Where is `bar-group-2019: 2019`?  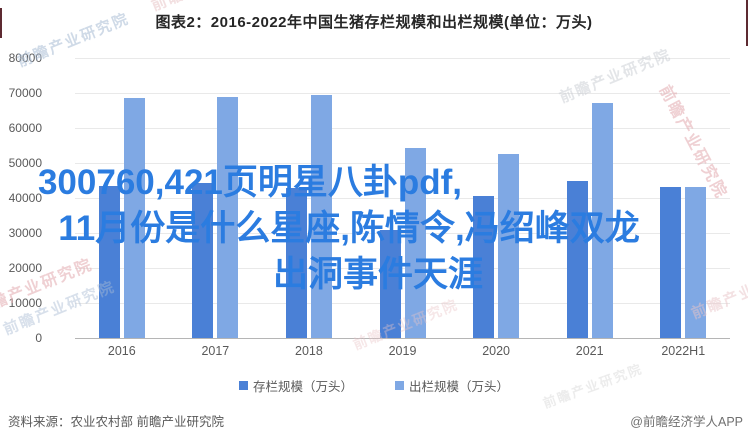
bar-group-2019: 2019 is located at coordinates (403, 208).